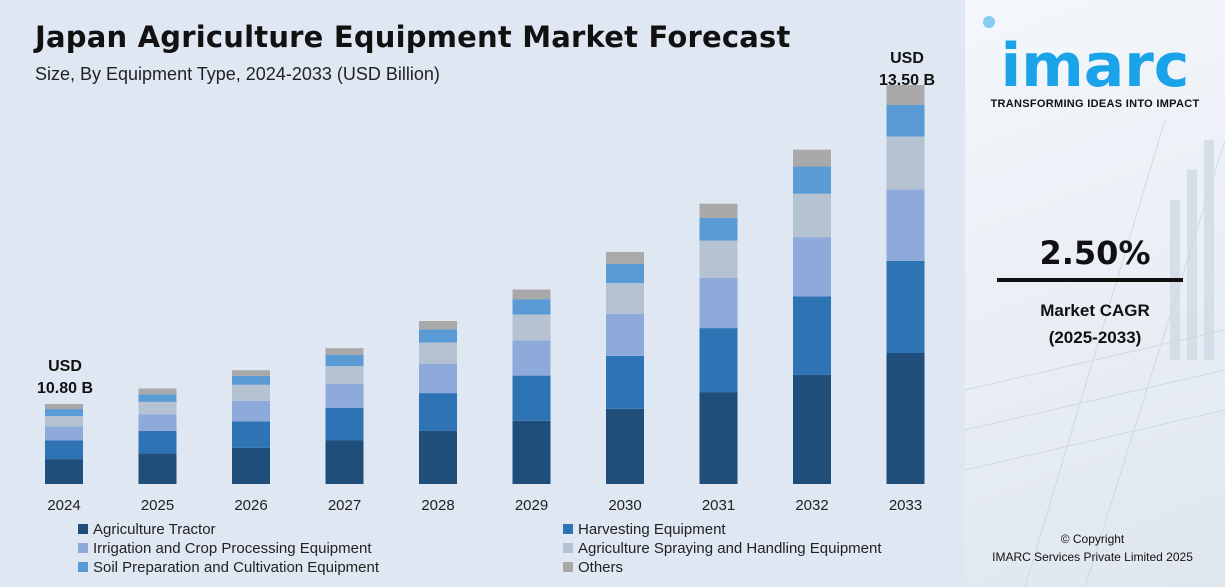 The image size is (1225, 587). What do you see at coordinates (905, 505) in the screenshot?
I see `x-tick-label: 2033` at bounding box center [905, 505].